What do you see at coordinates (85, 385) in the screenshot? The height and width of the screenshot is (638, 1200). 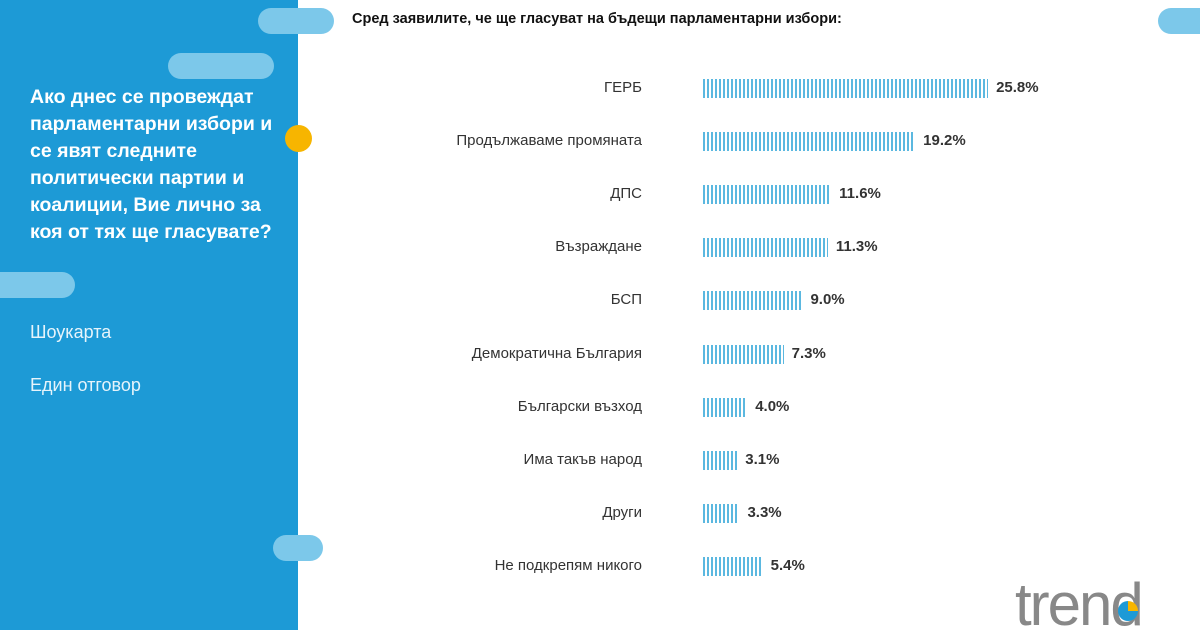 I see `note-single-answer: Един отговор` at bounding box center [85, 385].